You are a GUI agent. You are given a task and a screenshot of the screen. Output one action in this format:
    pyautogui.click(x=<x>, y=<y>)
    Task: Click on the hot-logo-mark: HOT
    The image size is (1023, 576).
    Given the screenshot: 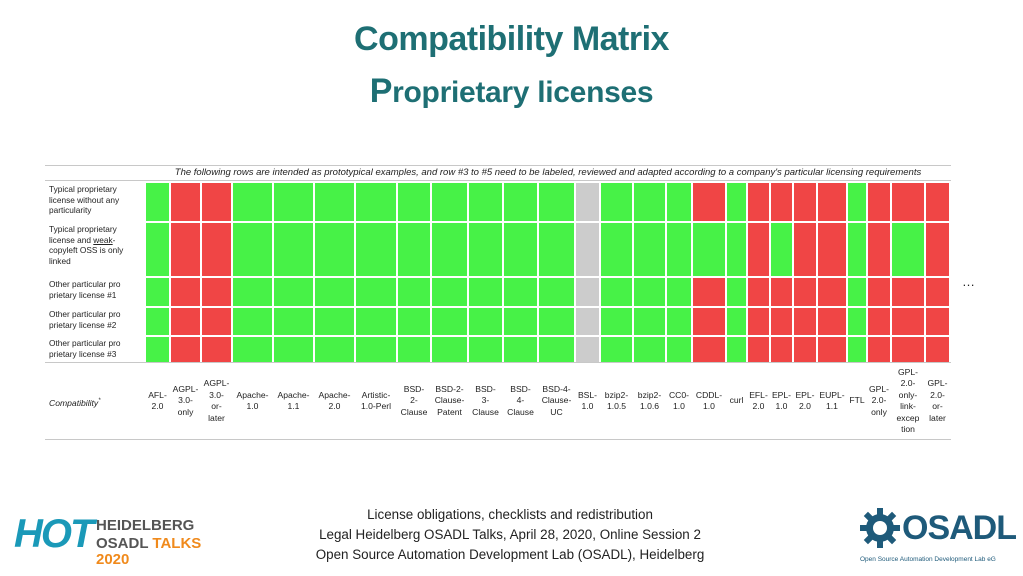 What is the action you would take?
    pyautogui.click(x=54, y=534)
    